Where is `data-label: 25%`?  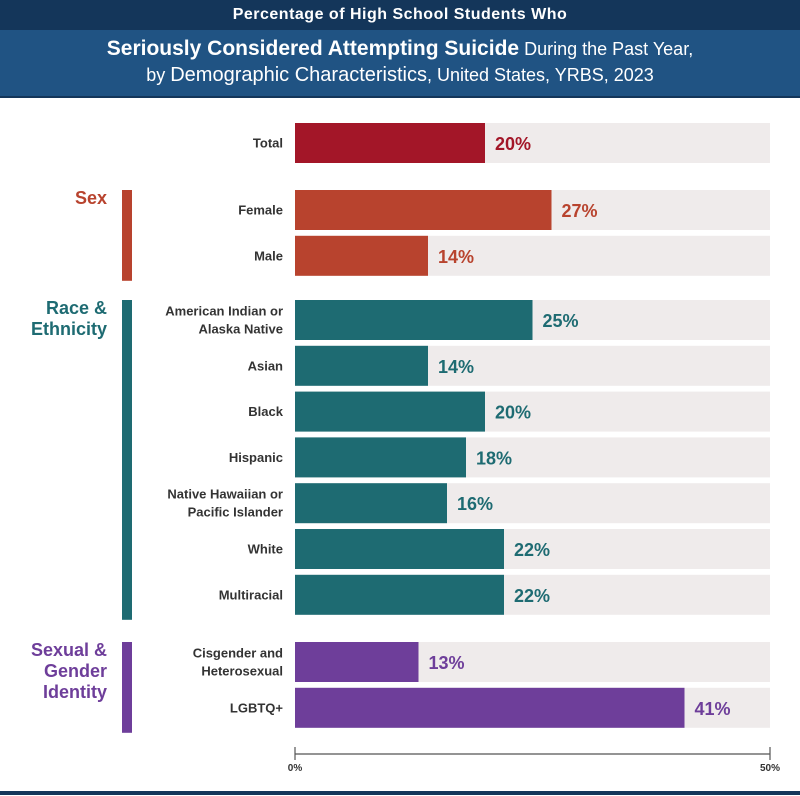
data-label: 25% is located at coordinates (561, 321).